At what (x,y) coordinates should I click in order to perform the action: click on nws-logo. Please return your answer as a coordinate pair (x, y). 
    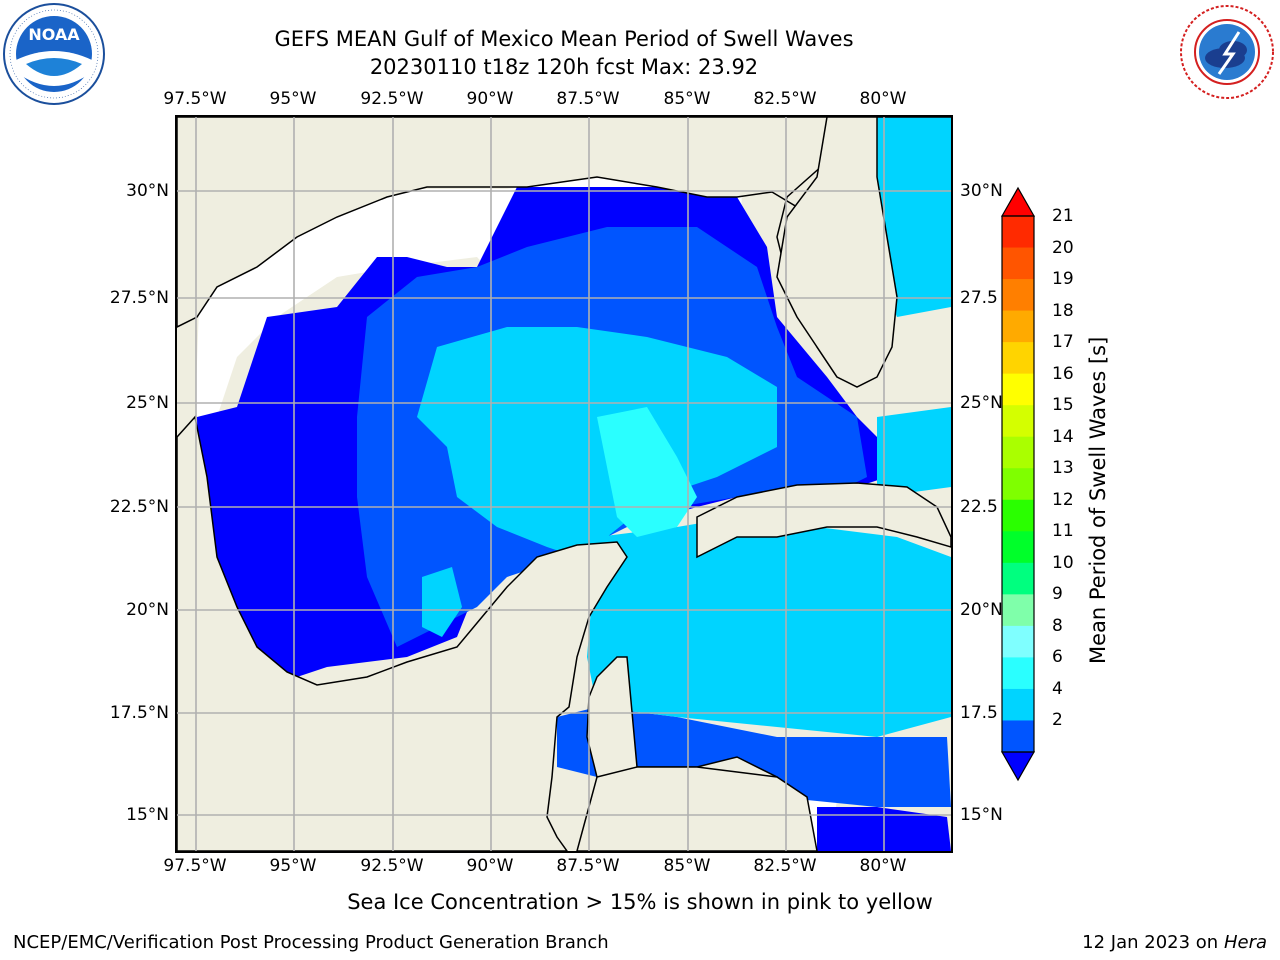
    Looking at the image, I should click on (1227, 52).